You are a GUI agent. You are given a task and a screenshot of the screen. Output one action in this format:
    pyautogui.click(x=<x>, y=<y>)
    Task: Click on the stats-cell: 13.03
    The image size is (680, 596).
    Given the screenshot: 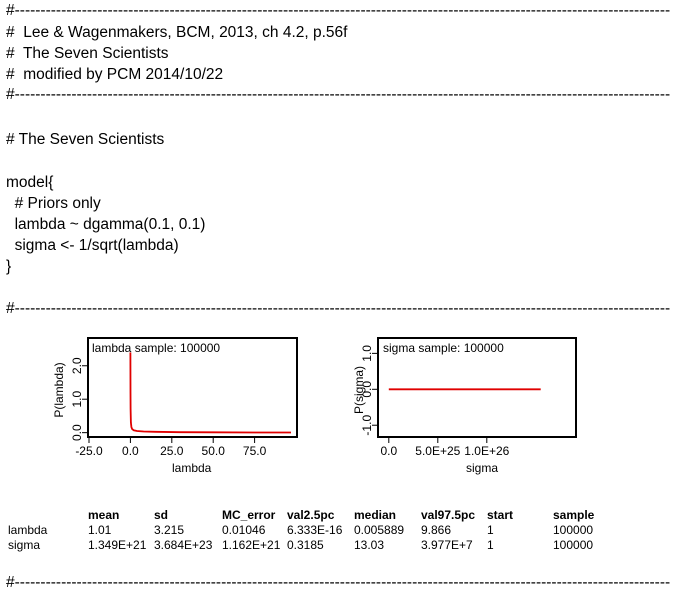 What is the action you would take?
    pyautogui.click(x=369, y=545)
    